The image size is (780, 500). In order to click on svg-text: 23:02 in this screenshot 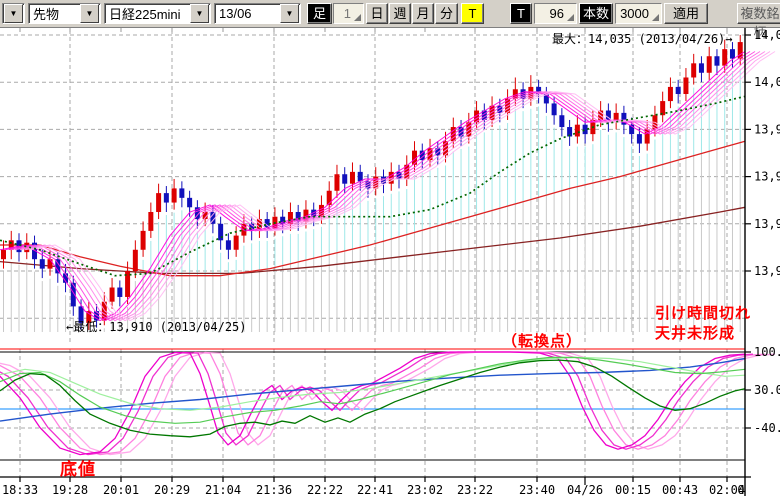, I will do `click(425, 490)`.